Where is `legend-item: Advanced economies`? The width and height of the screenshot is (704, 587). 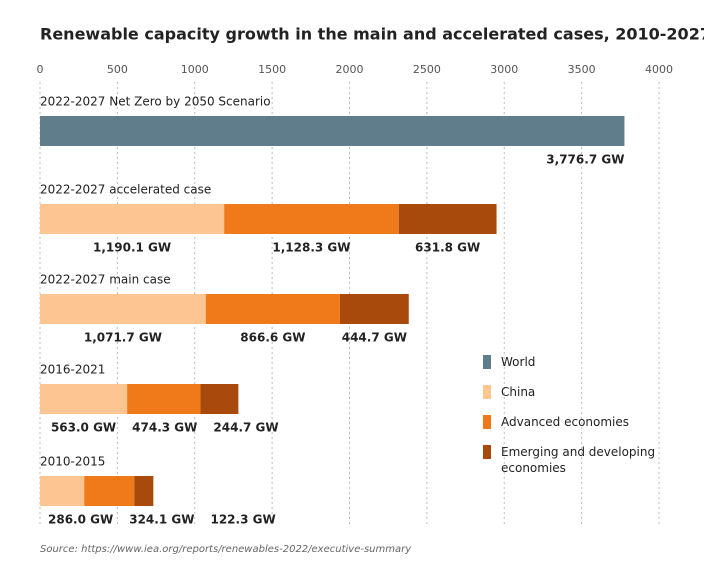
legend-item: Advanced economies is located at coordinates (583, 422).